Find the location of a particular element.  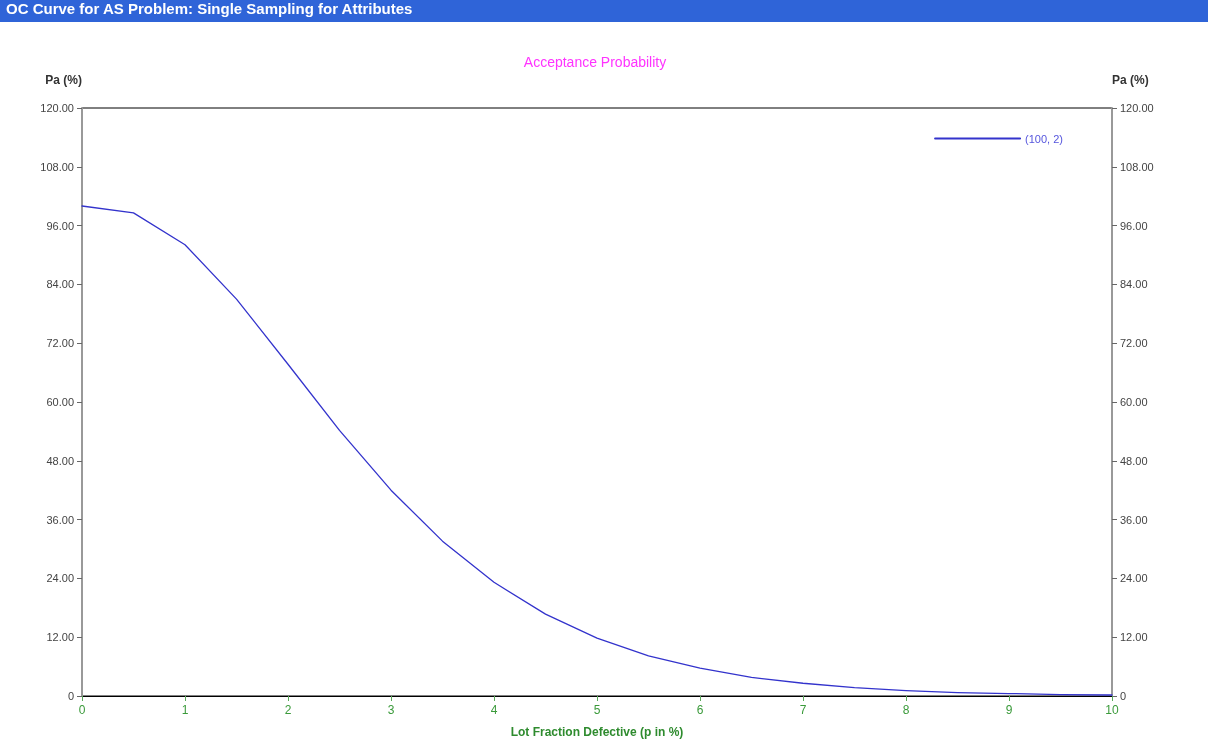

y2-tick-label: 48.00 is located at coordinates (1134, 460).